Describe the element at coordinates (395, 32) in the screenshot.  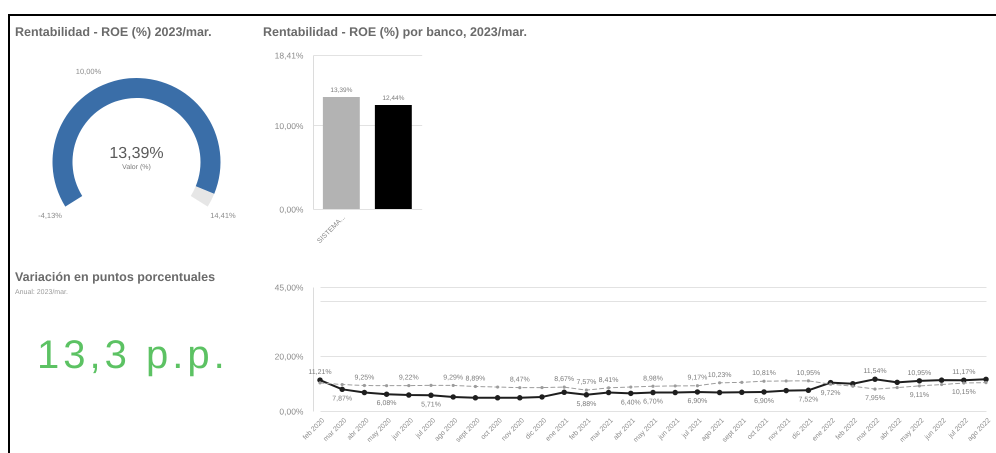
I see `chart-title: Rentabilidad - ROE (%) por banco, 2023/mar.` at that location.